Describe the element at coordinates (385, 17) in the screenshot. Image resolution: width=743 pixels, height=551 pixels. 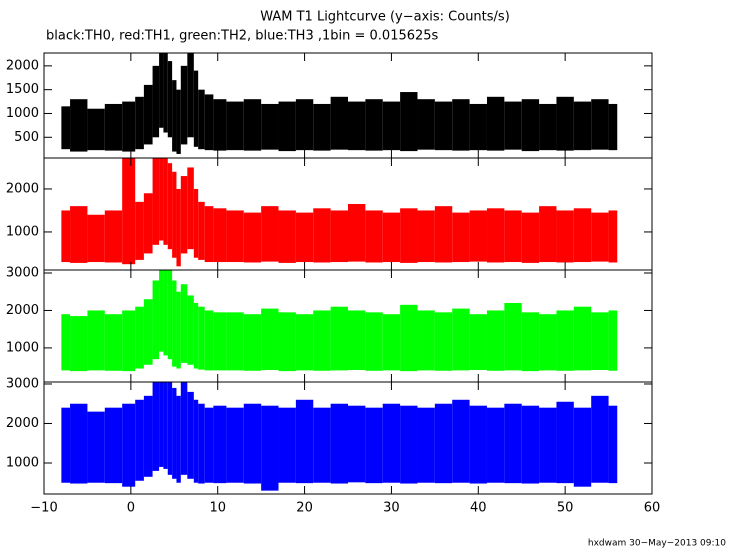
I see `chart-title: WAM T1 Lightcurve (y−axis: Counts/s)` at that location.